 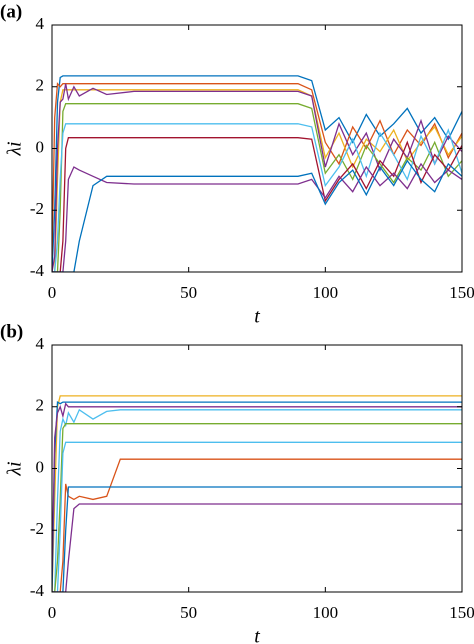 I want to click on panel-label: (a), so click(x=11, y=11).